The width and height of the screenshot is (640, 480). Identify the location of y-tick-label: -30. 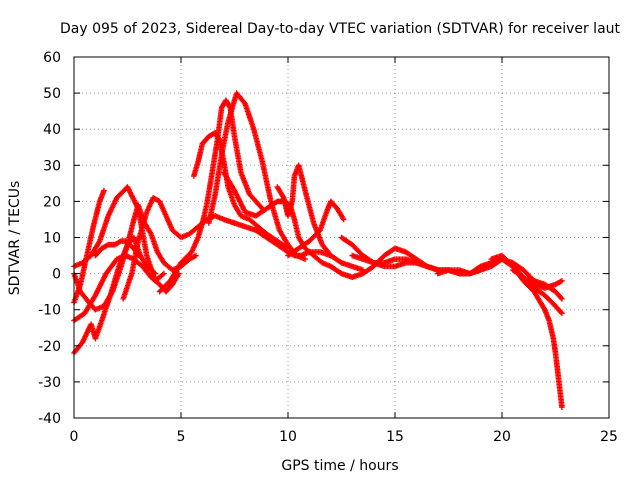
(49, 383).